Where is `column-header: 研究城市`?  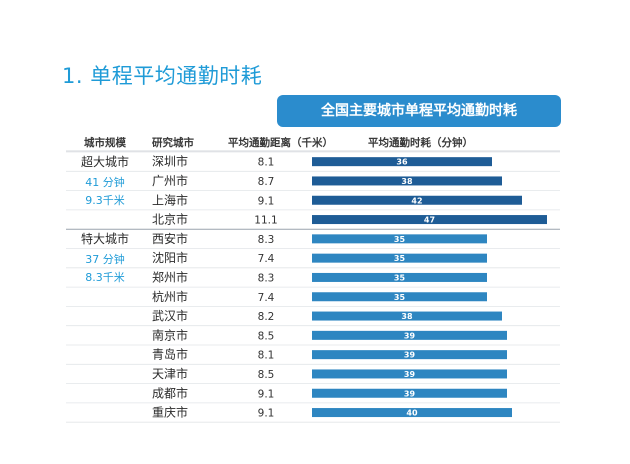 column-header: 研究城市 is located at coordinates (173, 142).